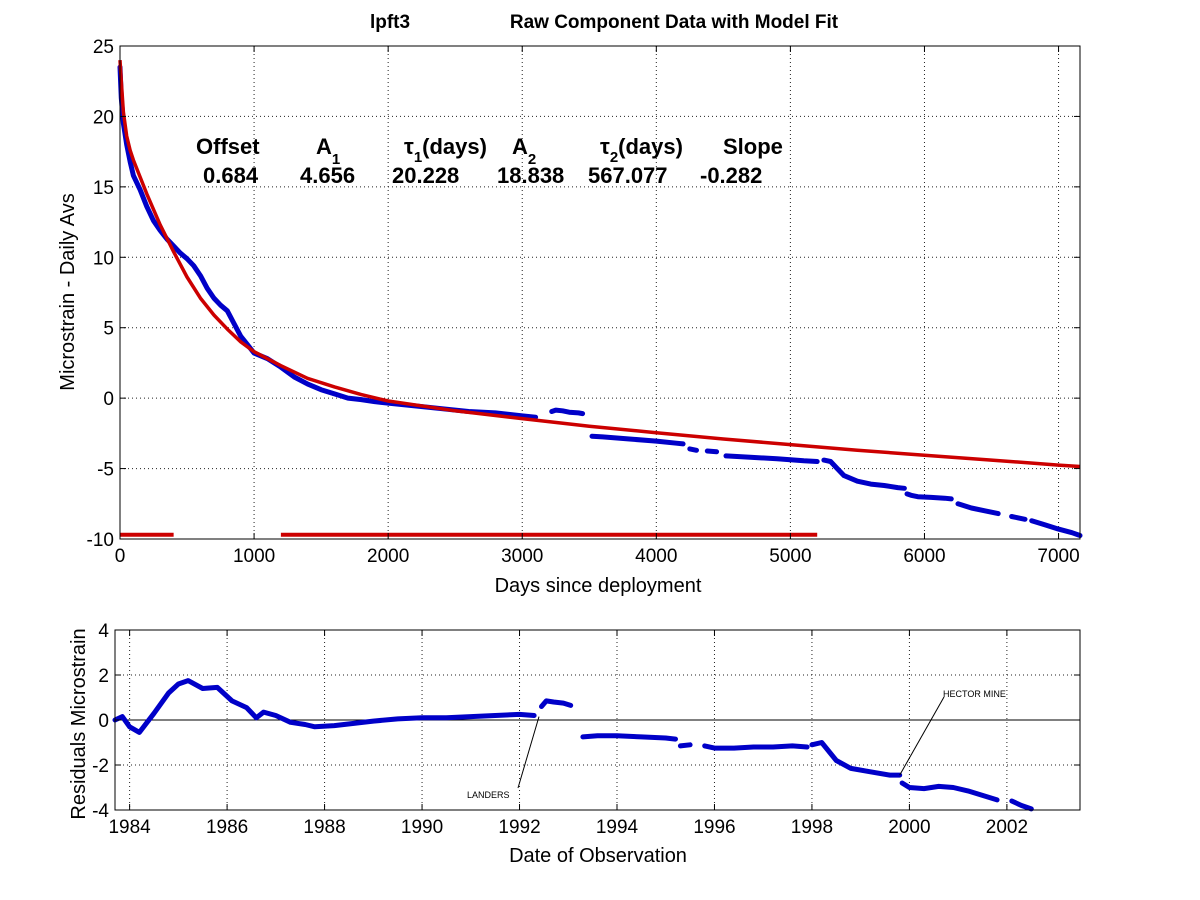  Describe the element at coordinates (524, 151) in the screenshot. I see `a2-label: A2` at that location.